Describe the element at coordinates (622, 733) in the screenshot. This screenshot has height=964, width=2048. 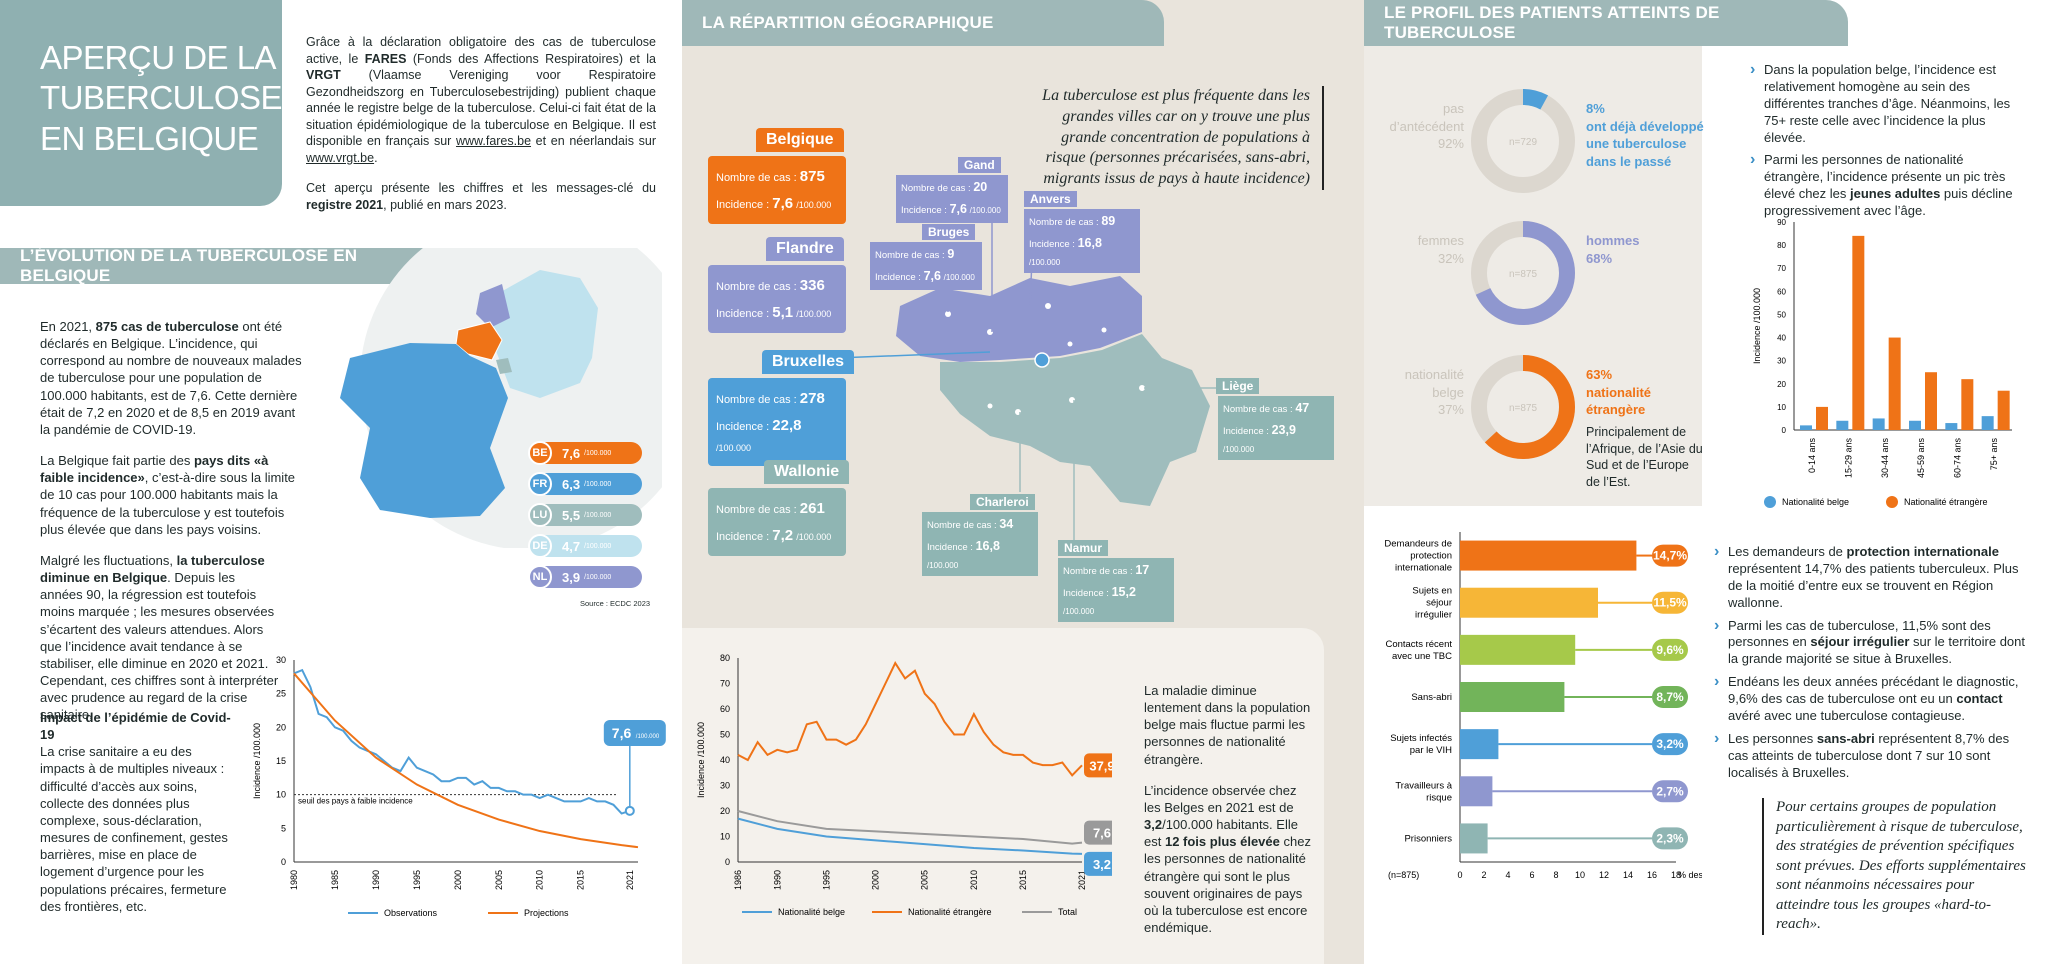
I see `chart1-callout-value: 7,6` at that location.